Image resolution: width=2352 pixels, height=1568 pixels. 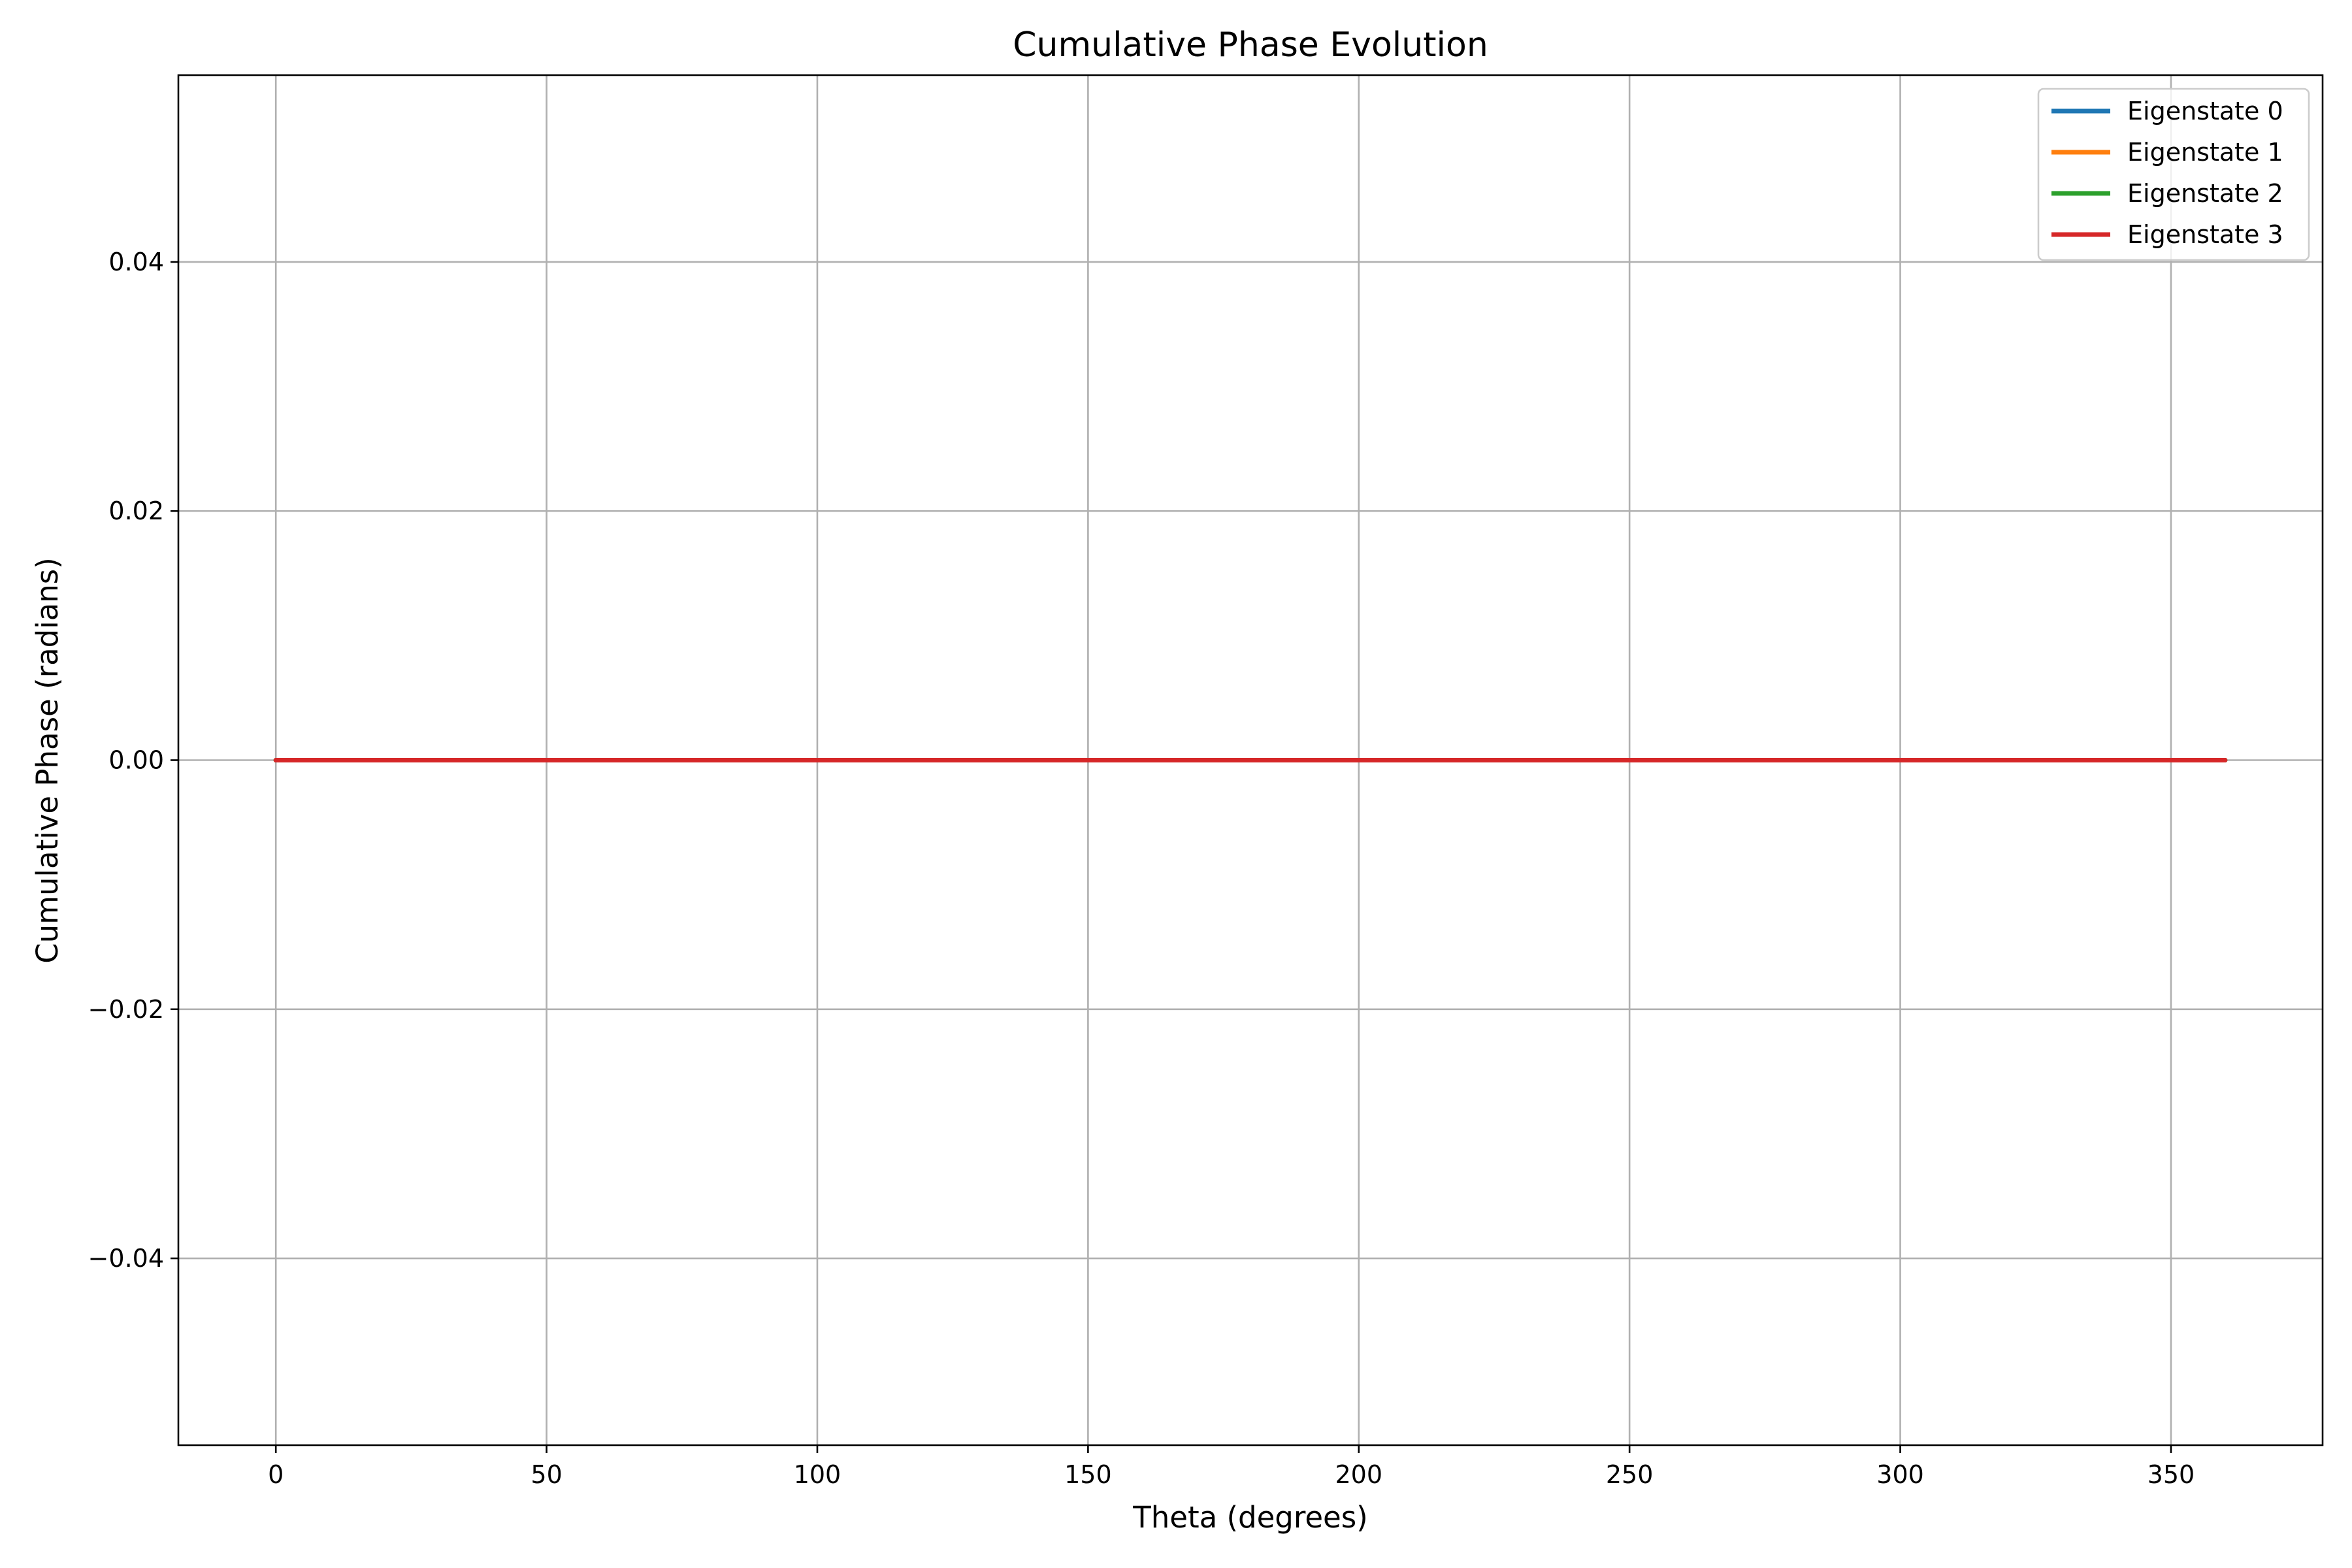 What do you see at coordinates (1900, 1474) in the screenshot?
I see `x-tick-label: 300` at bounding box center [1900, 1474].